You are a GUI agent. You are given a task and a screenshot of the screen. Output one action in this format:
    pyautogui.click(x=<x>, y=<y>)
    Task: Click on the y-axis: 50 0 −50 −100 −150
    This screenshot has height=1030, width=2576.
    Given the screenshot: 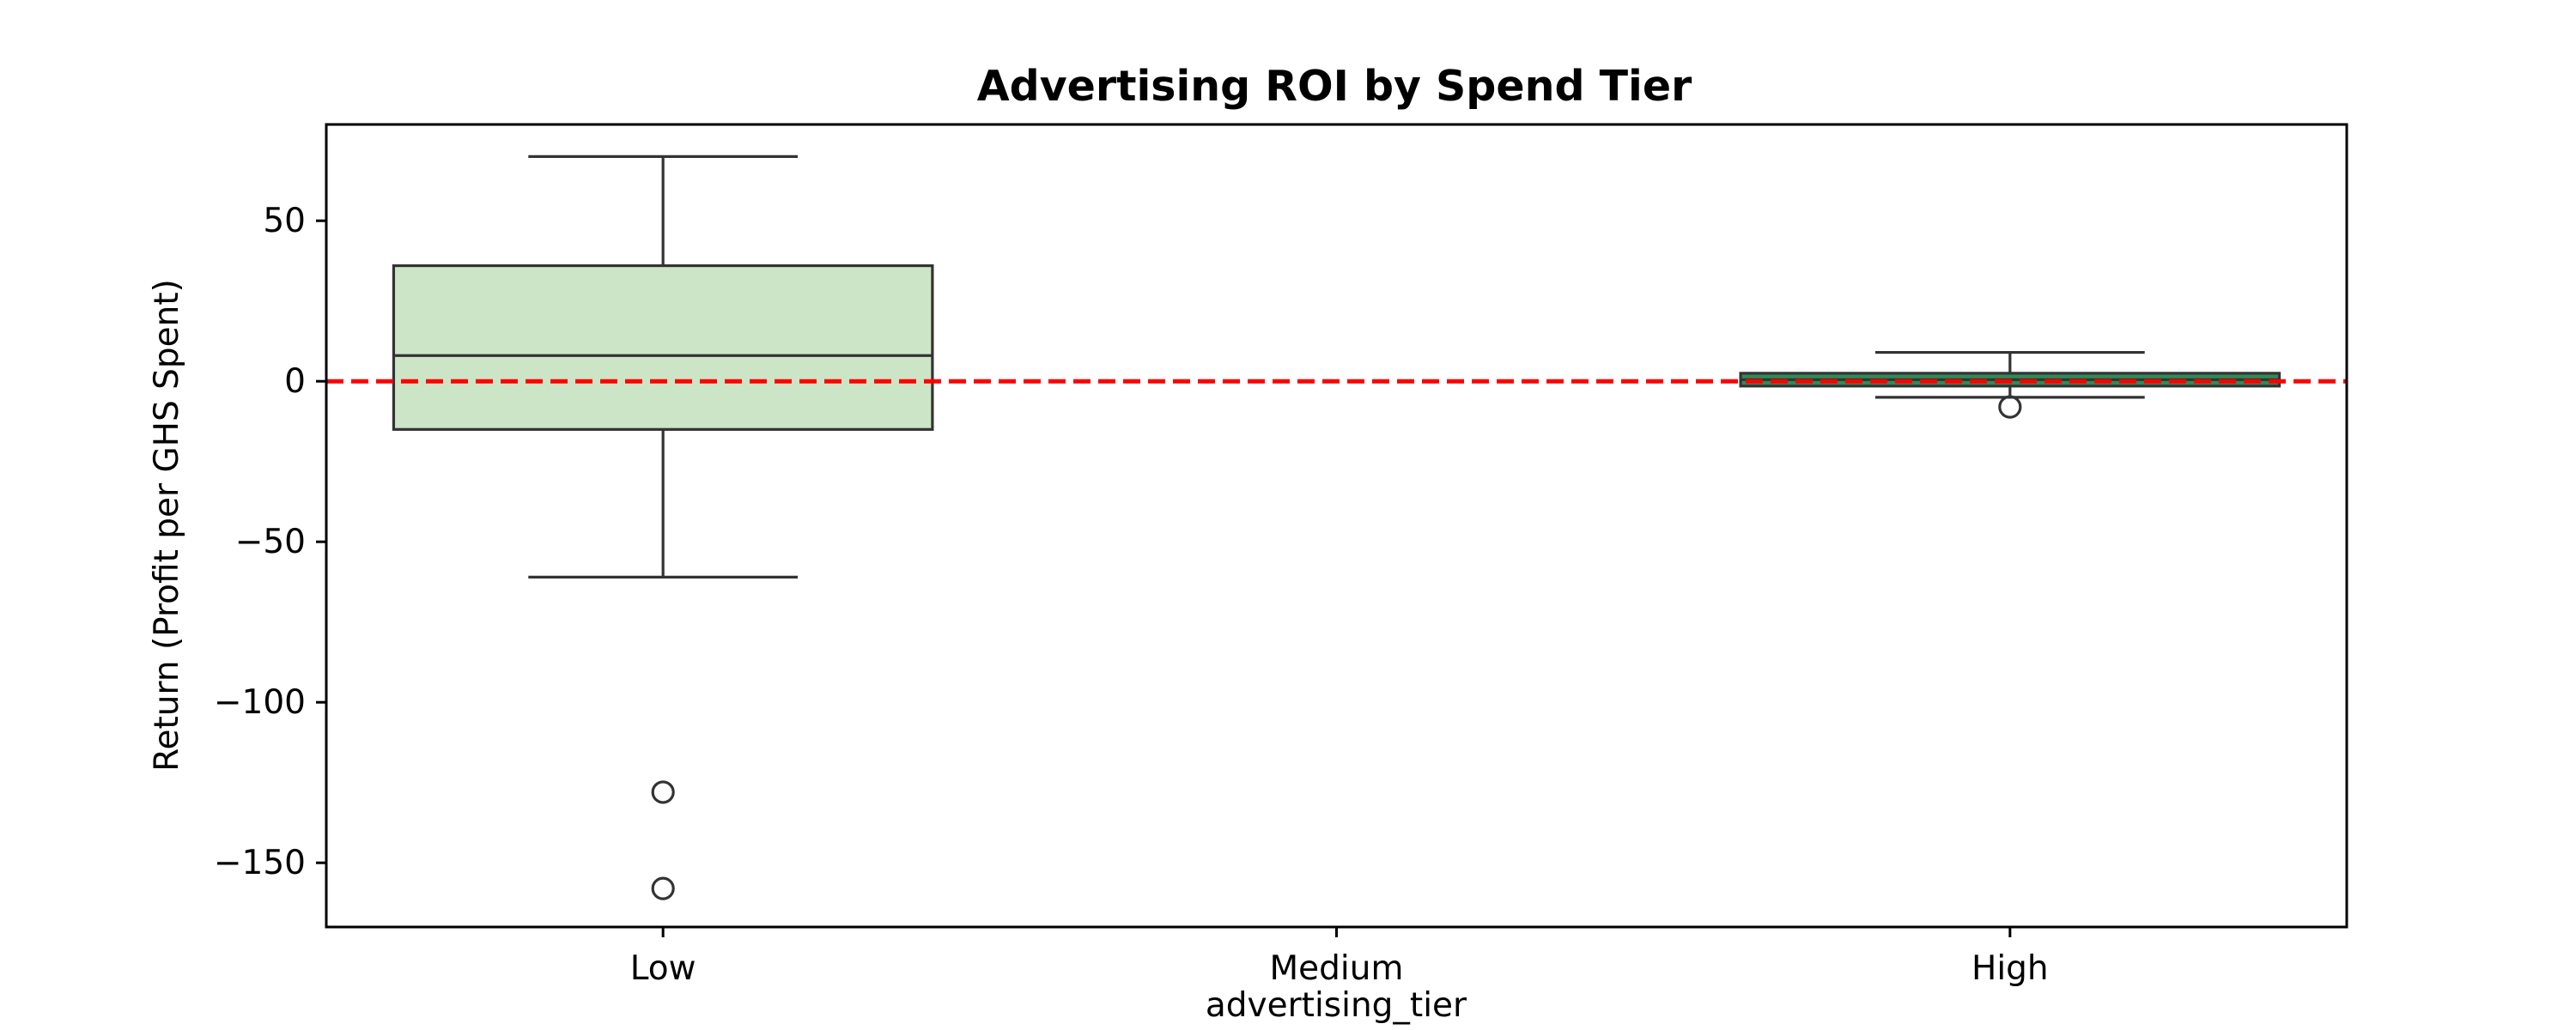 What is the action you would take?
    pyautogui.click(x=270, y=542)
    